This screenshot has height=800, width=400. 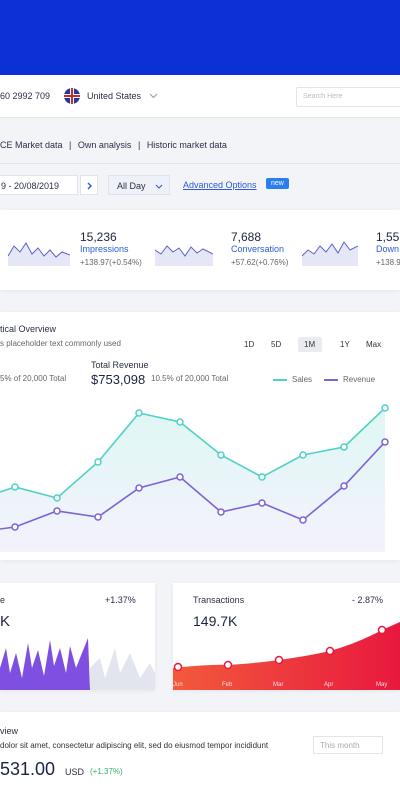 I want to click on range-button: 5D, so click(x=276, y=344).